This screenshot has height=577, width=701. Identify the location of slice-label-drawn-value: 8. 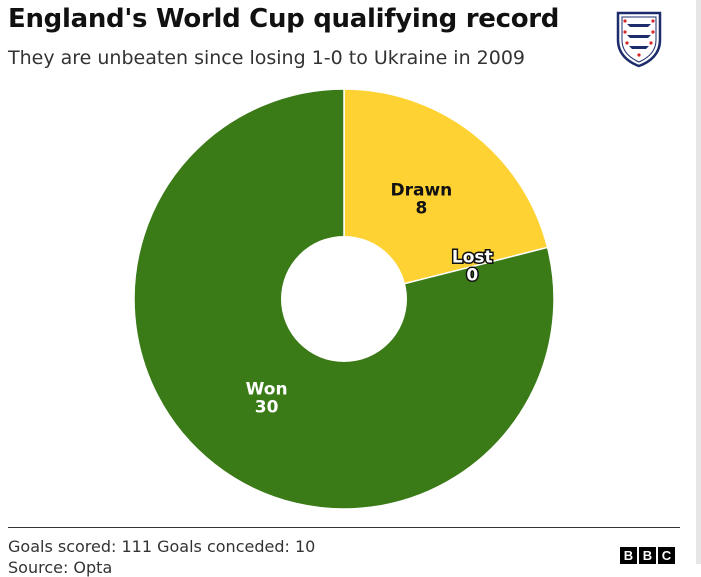
(421, 209).